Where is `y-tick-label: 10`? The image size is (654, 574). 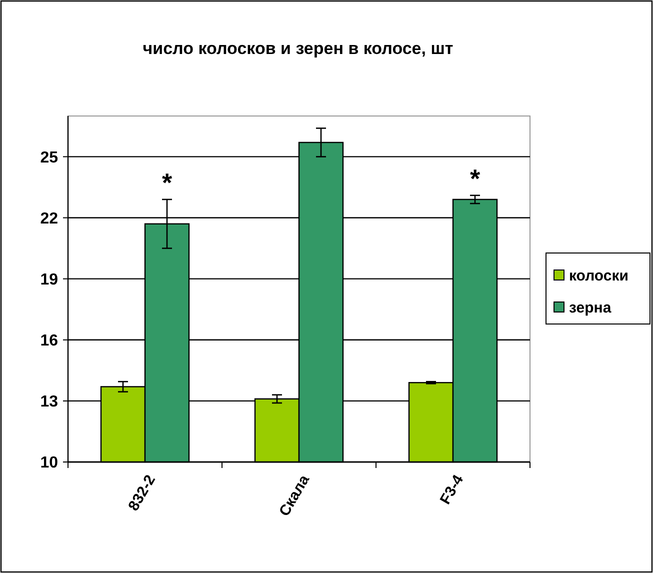
y-tick-label: 10 is located at coordinates (49, 463).